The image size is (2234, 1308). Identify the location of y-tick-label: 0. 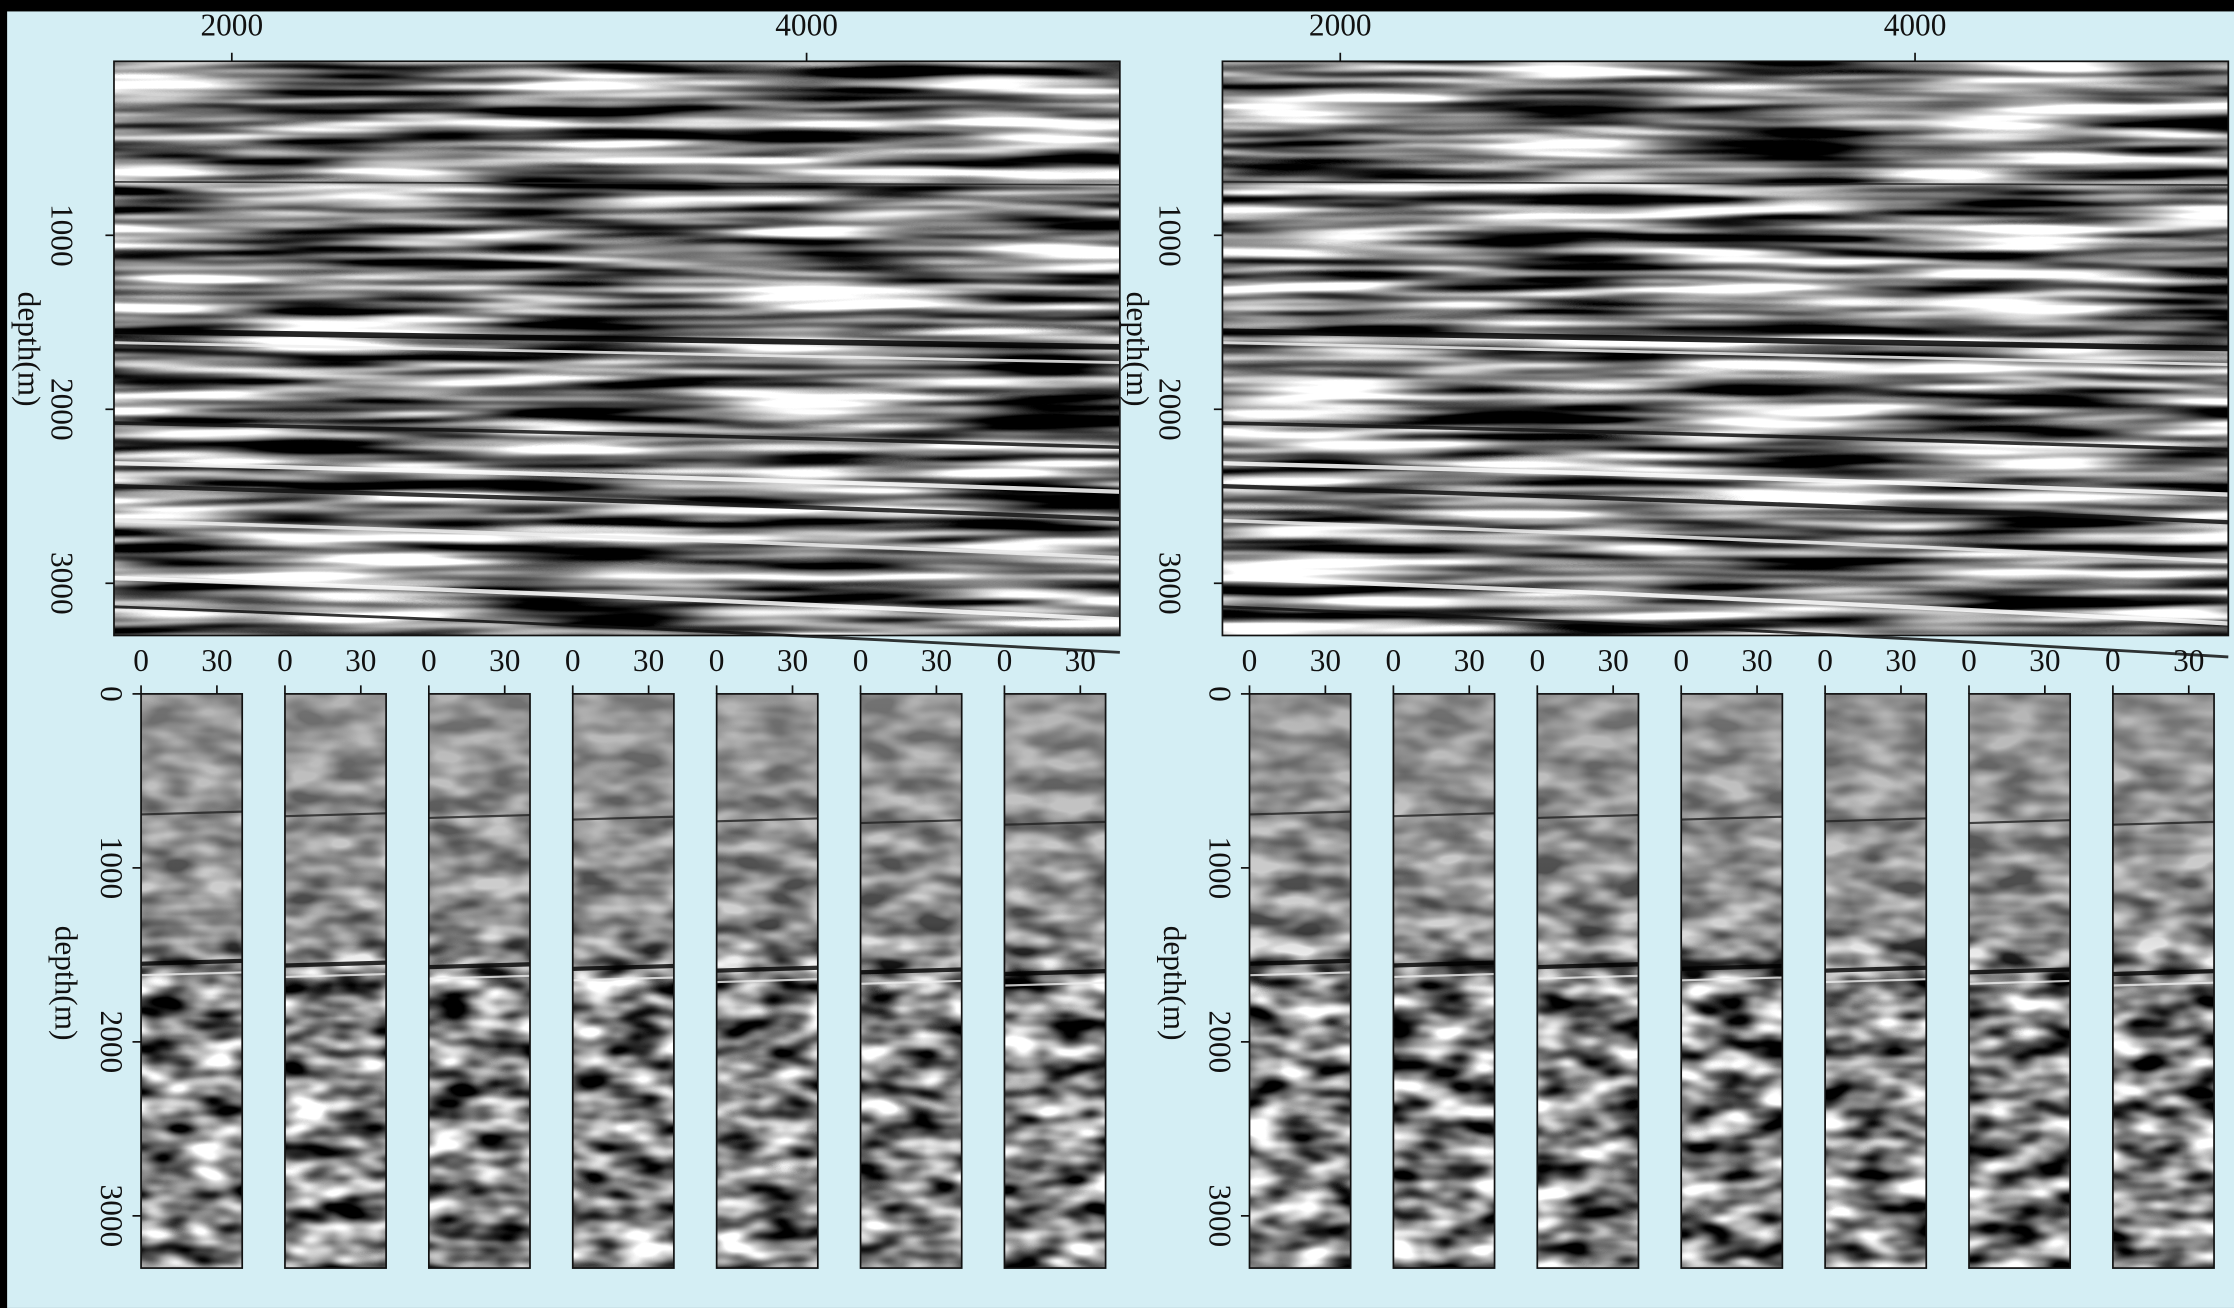
(111, 694).